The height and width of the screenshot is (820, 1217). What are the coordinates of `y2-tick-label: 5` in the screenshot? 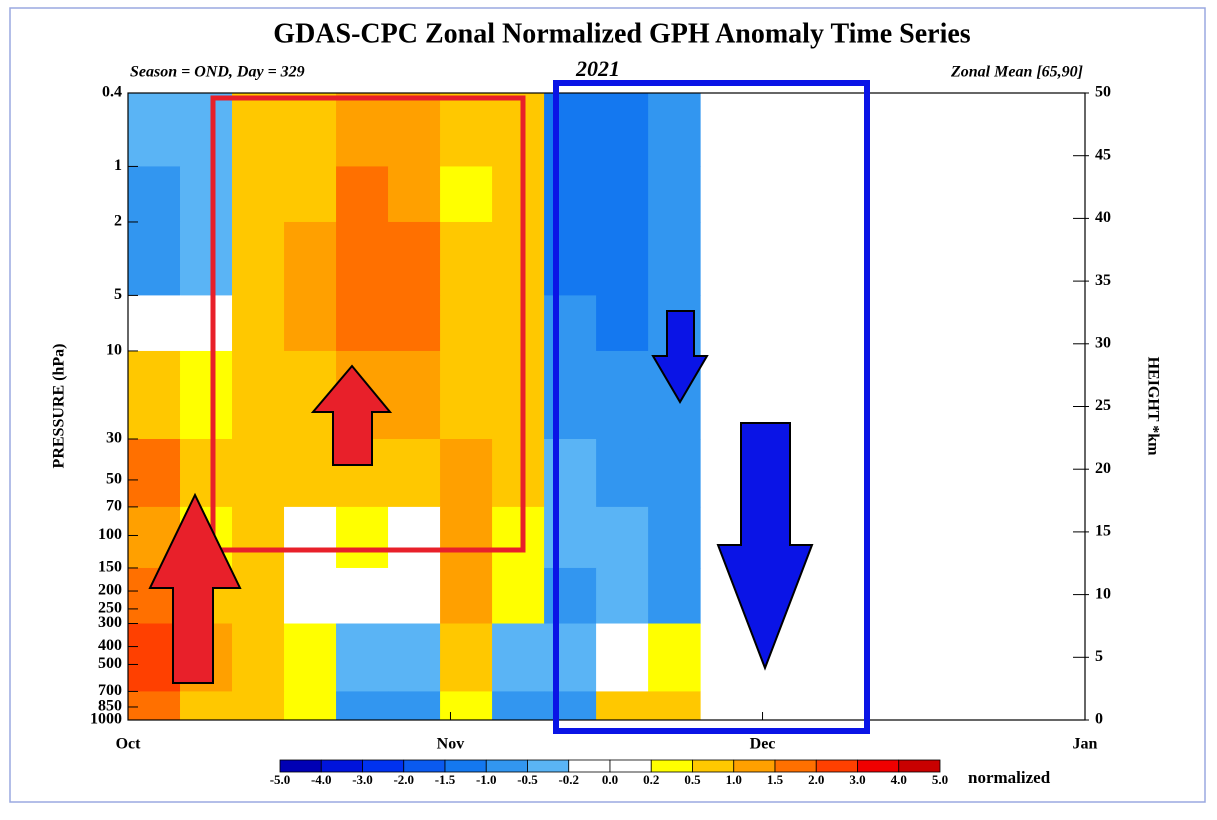 It's located at (1099, 656).